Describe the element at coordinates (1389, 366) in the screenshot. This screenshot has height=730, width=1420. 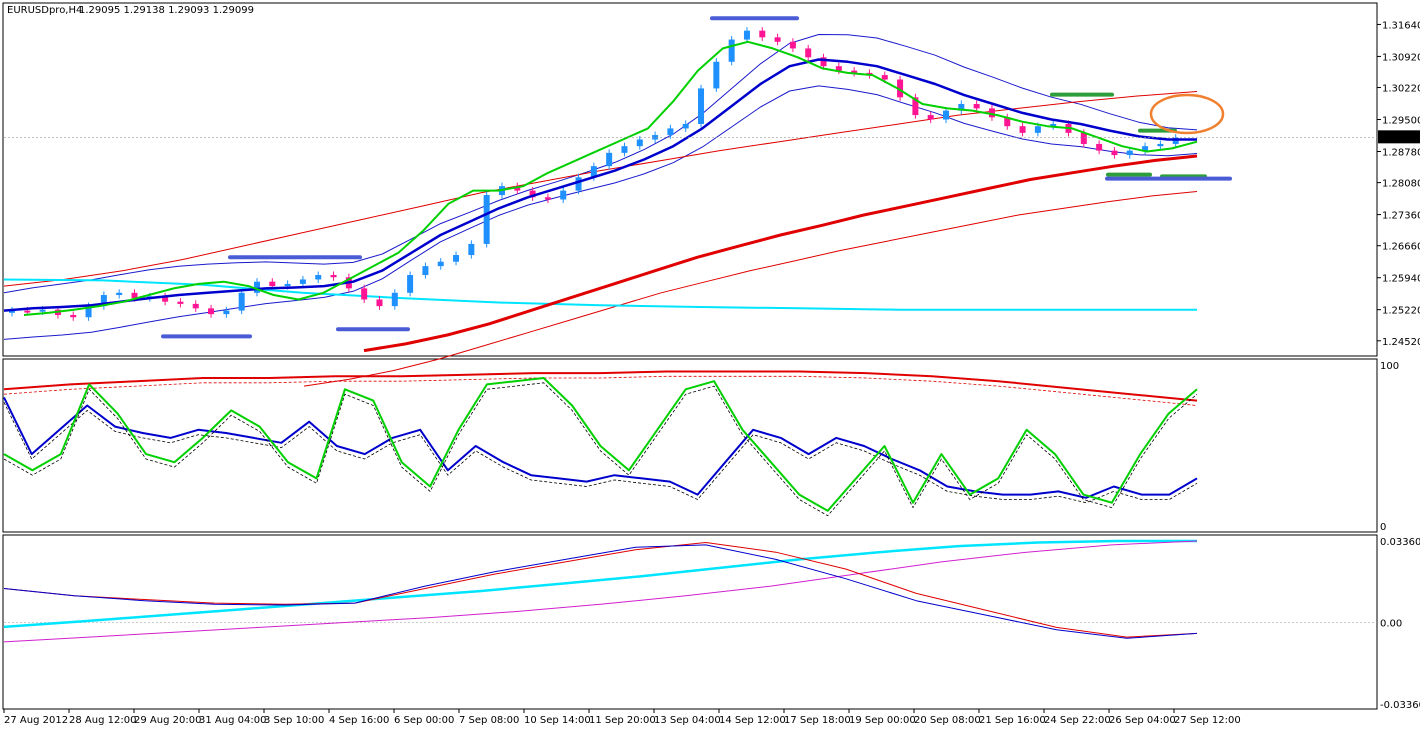
I see `stoch-tick-label: 100` at that location.